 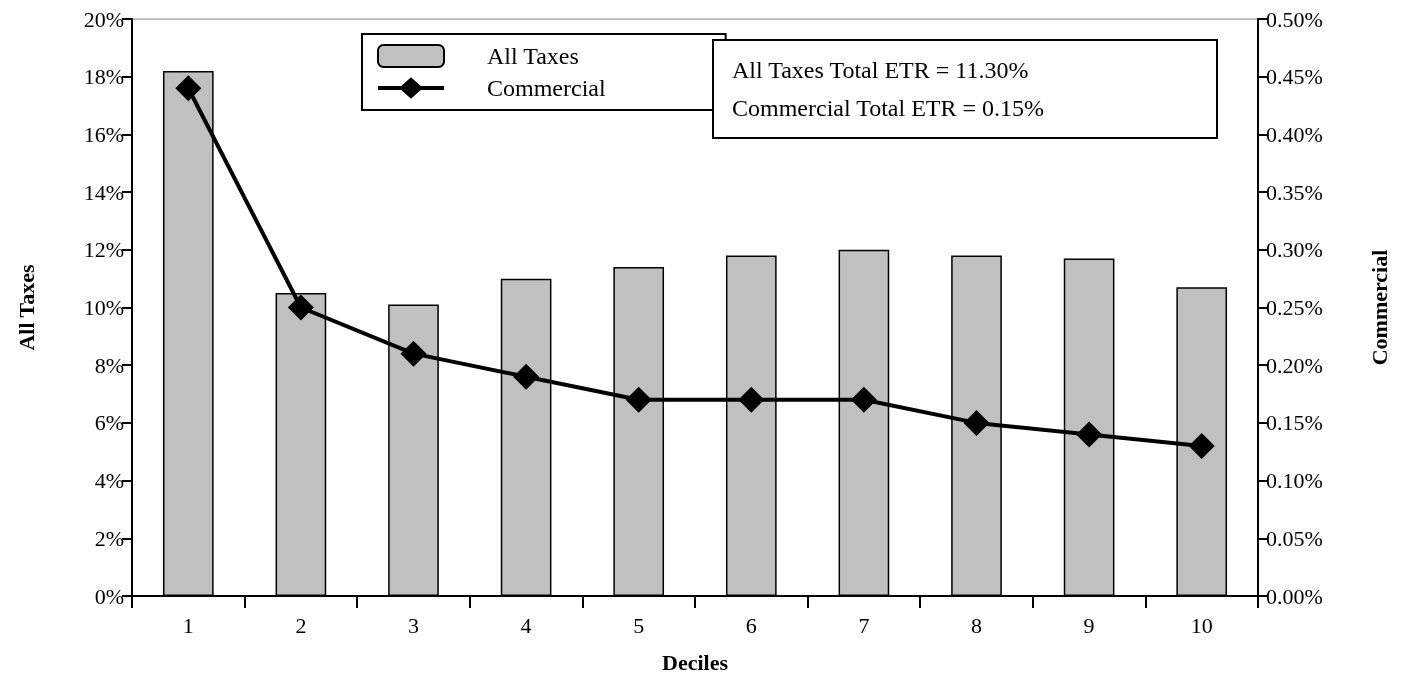 What do you see at coordinates (965, 89) in the screenshot?
I see `summary-box: All Taxes Total ETR = 11.30% Commercial Total ETR = 0.15%` at bounding box center [965, 89].